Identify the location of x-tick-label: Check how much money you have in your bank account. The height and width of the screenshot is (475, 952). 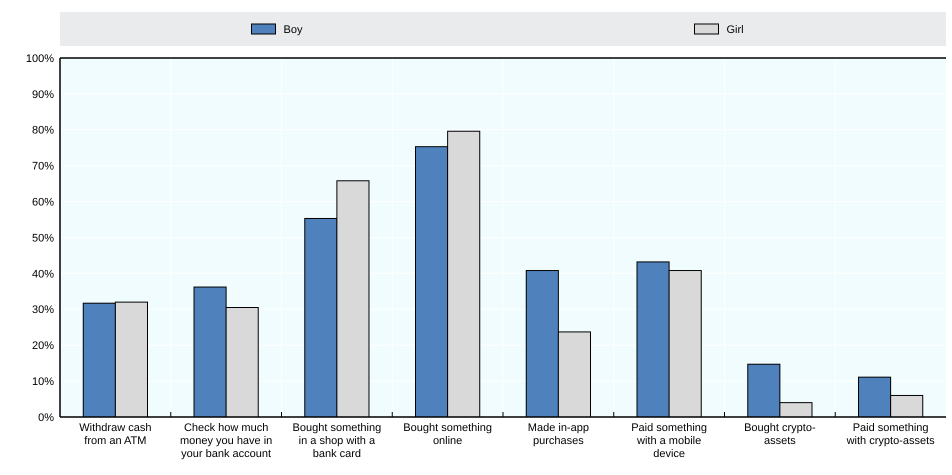
(226, 441).